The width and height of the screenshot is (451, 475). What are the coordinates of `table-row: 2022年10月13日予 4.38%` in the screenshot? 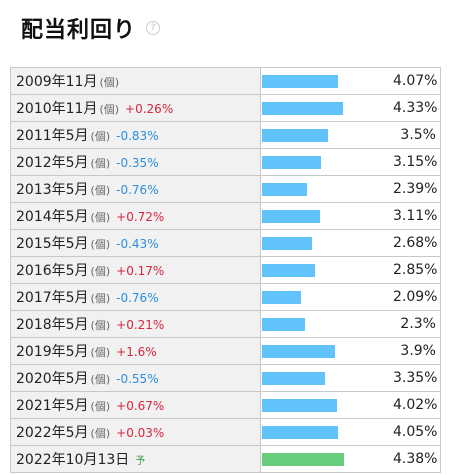 It's located at (225, 459).